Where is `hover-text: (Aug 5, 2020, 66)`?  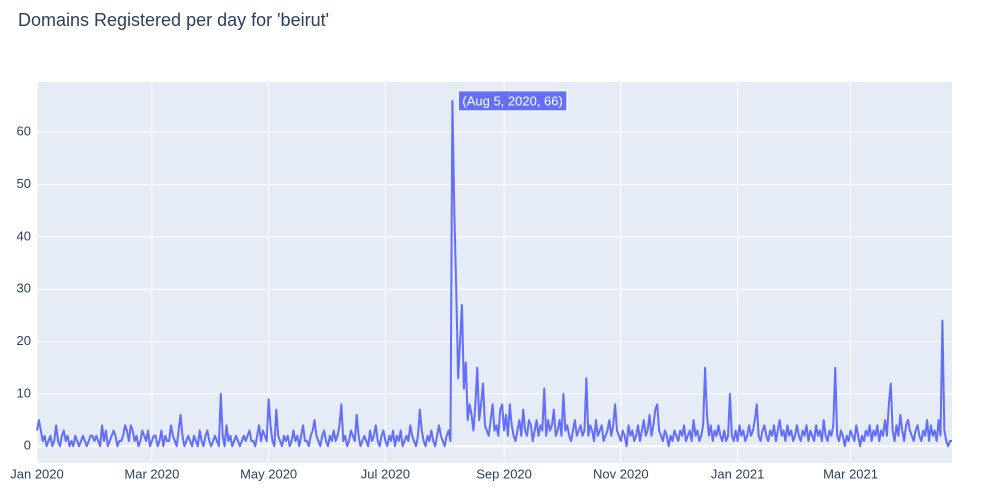 hover-text: (Aug 5, 2020, 66) is located at coordinates (512, 100).